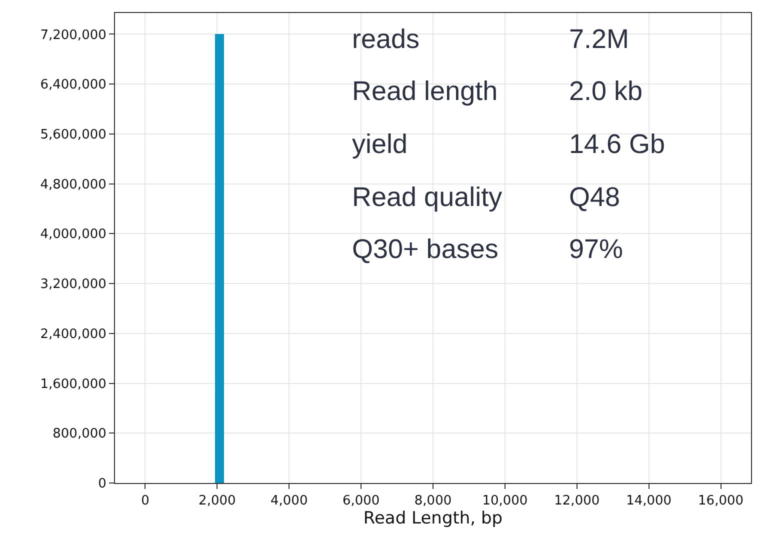 This screenshot has width=764, height=534. Describe the element at coordinates (427, 197) in the screenshot. I see `annotation: Read quality` at that location.